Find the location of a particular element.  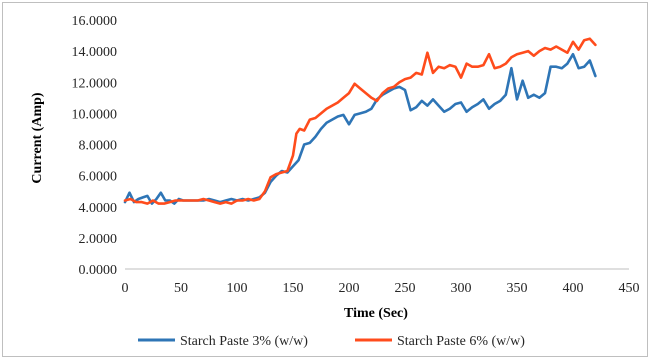

x-tick-label: 100 is located at coordinates (237, 288).